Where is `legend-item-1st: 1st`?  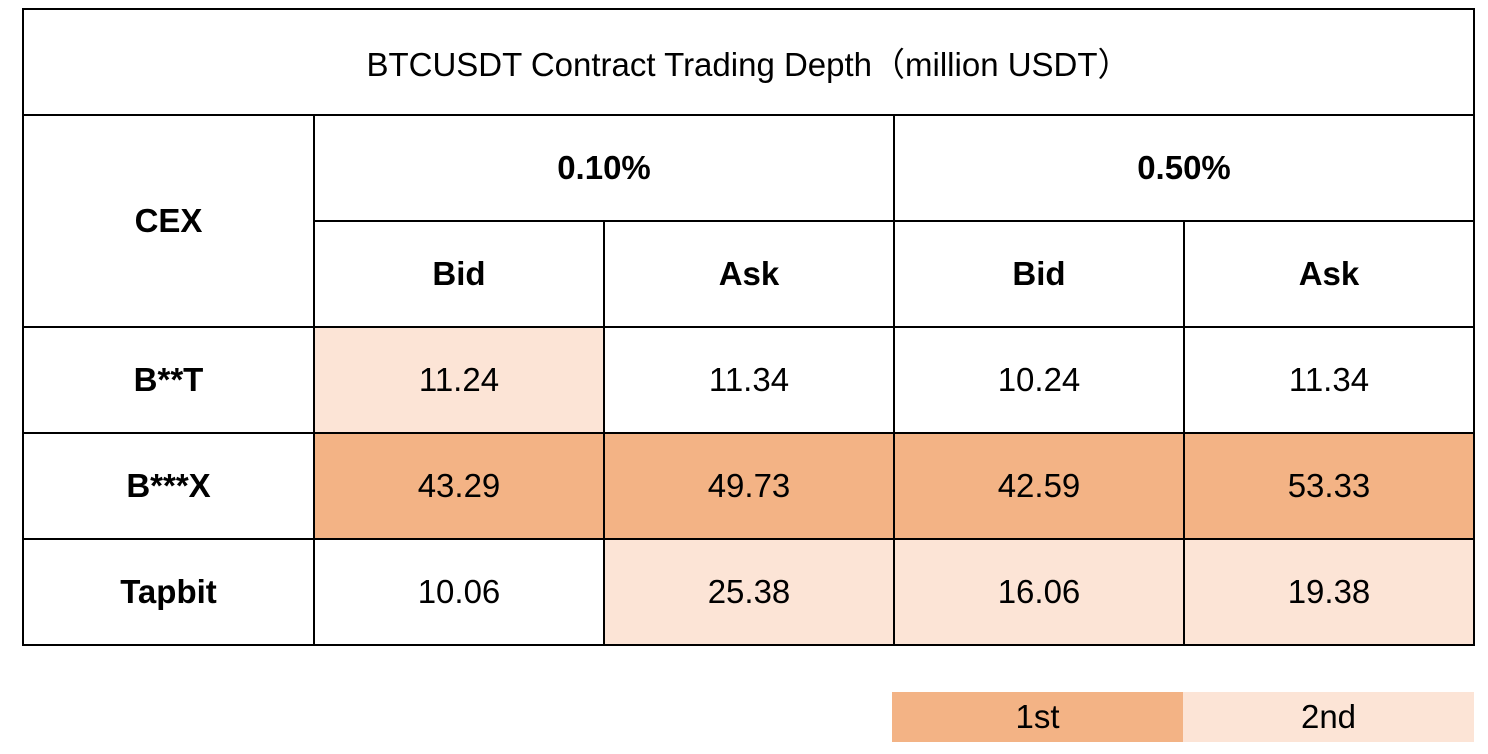 legend-item-1st: 1st is located at coordinates (1037, 717).